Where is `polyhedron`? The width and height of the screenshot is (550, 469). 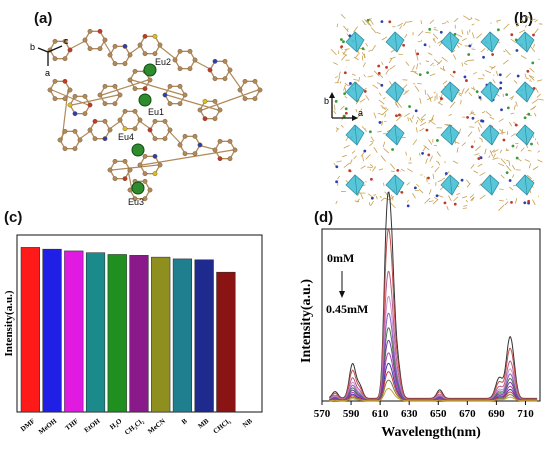 polyhedron is located at coordinates (490, 92).